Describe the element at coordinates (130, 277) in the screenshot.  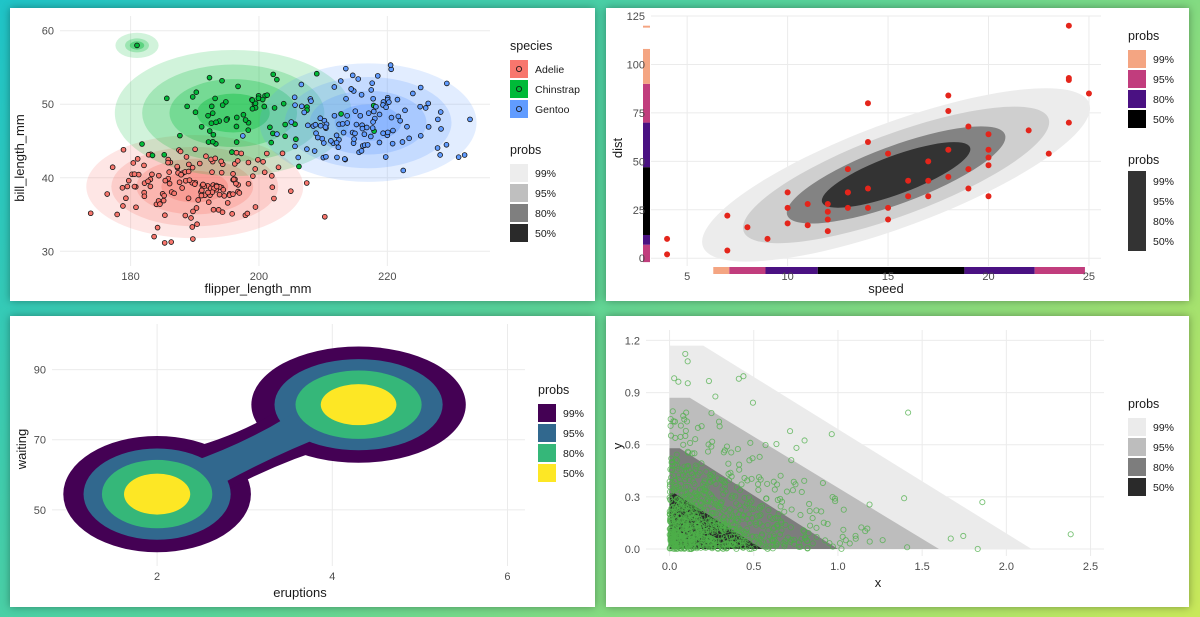
I see `x-tick-label: 180` at that location.